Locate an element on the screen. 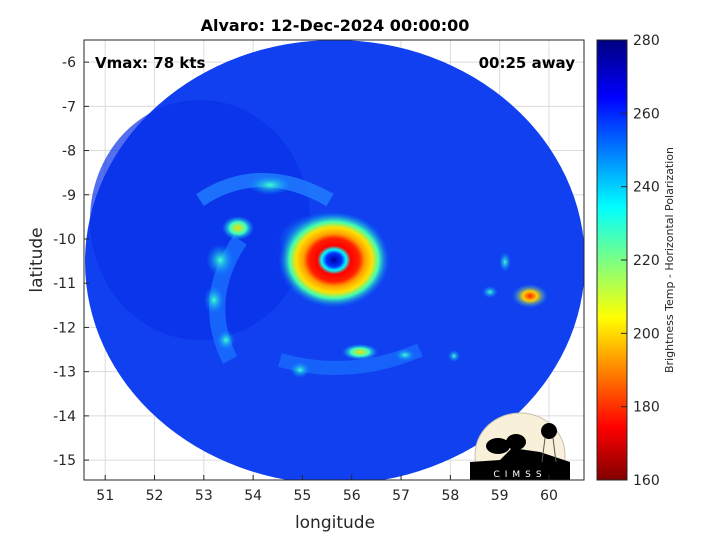 This screenshot has width=720, height=544. y-tick-label: -6 is located at coordinates (69, 63).